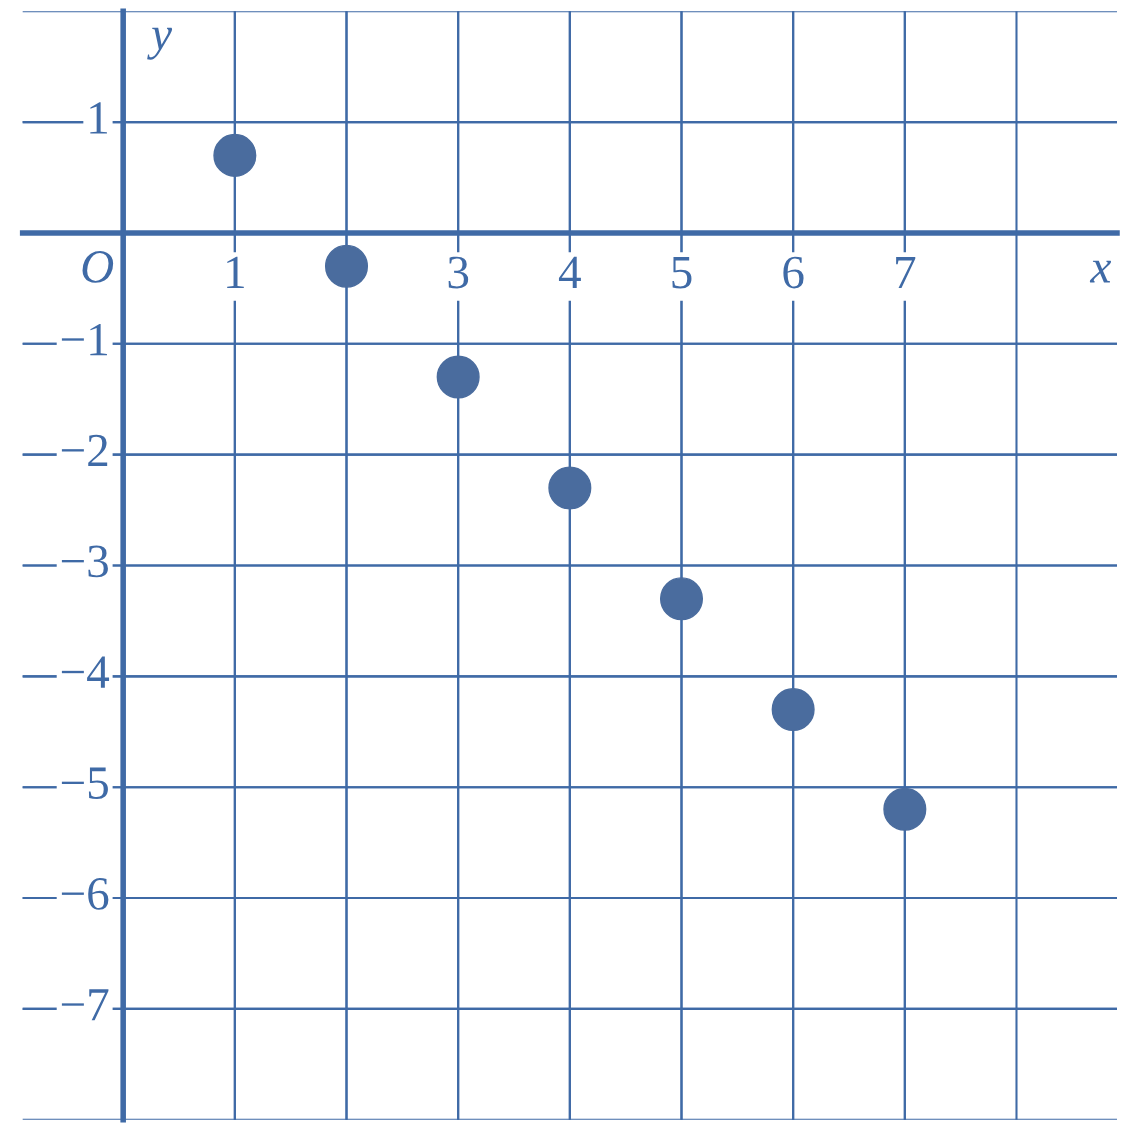  What do you see at coordinates (682, 273) in the screenshot?
I see `x-tick-label: 5` at bounding box center [682, 273].